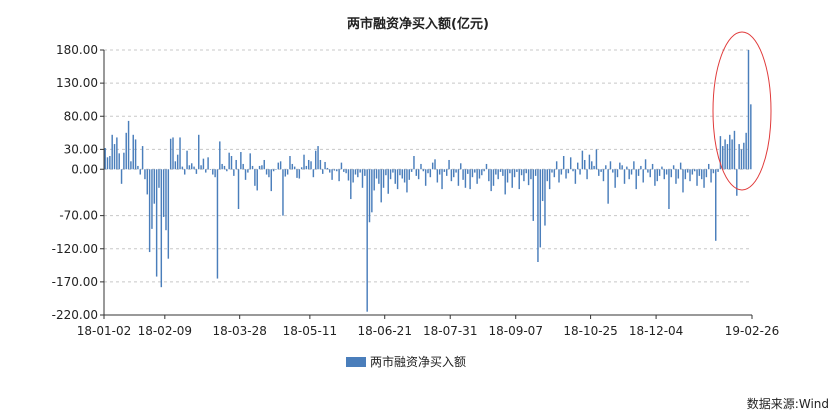  I want to click on x-tick-label: 18-09-07, so click(515, 331).